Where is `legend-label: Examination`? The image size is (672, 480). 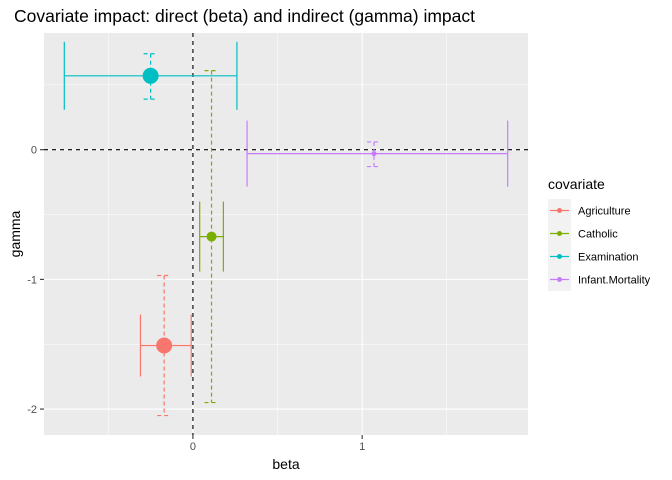 legend-label: Examination is located at coordinates (608, 258).